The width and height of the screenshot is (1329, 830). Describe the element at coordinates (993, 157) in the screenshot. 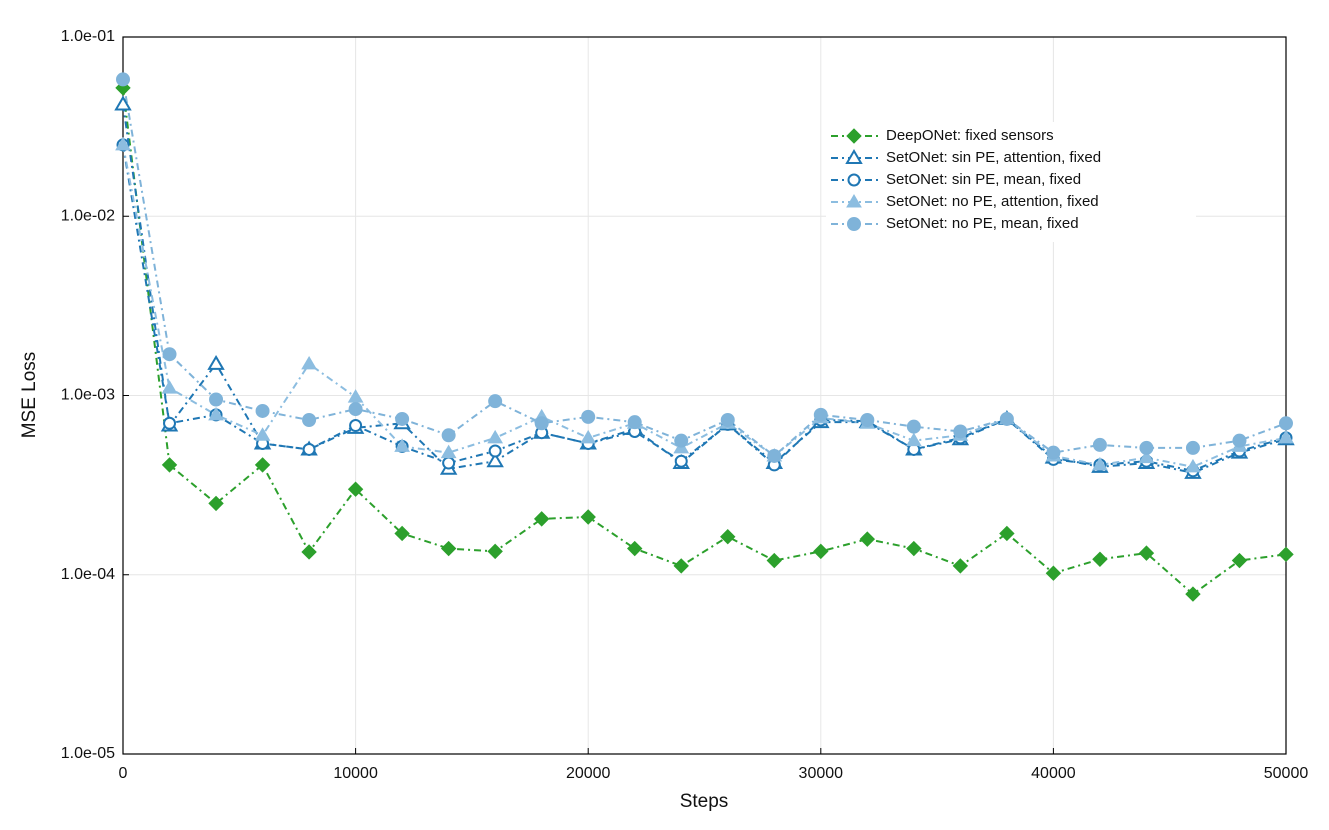

I see `legend-label: SetONet: sin PE, attention, fixed` at that location.